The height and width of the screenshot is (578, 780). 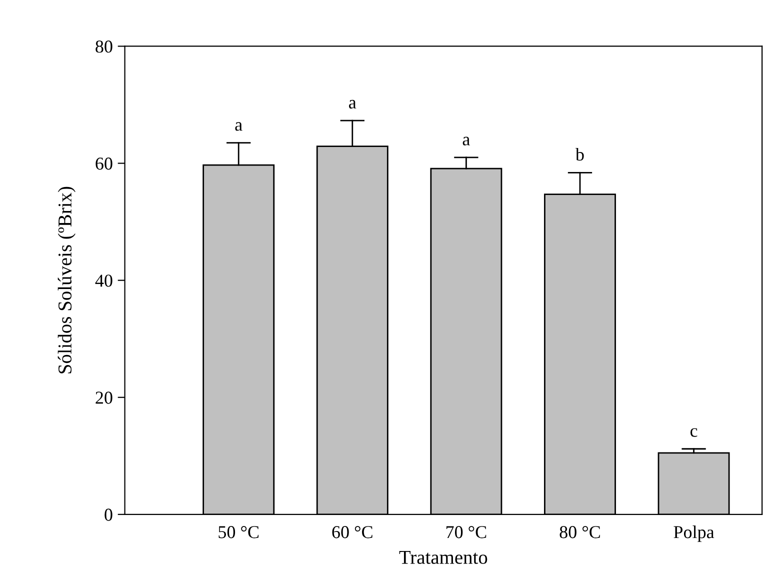 What do you see at coordinates (466, 532) in the screenshot?
I see `x-tick-label: 70 °C` at bounding box center [466, 532].